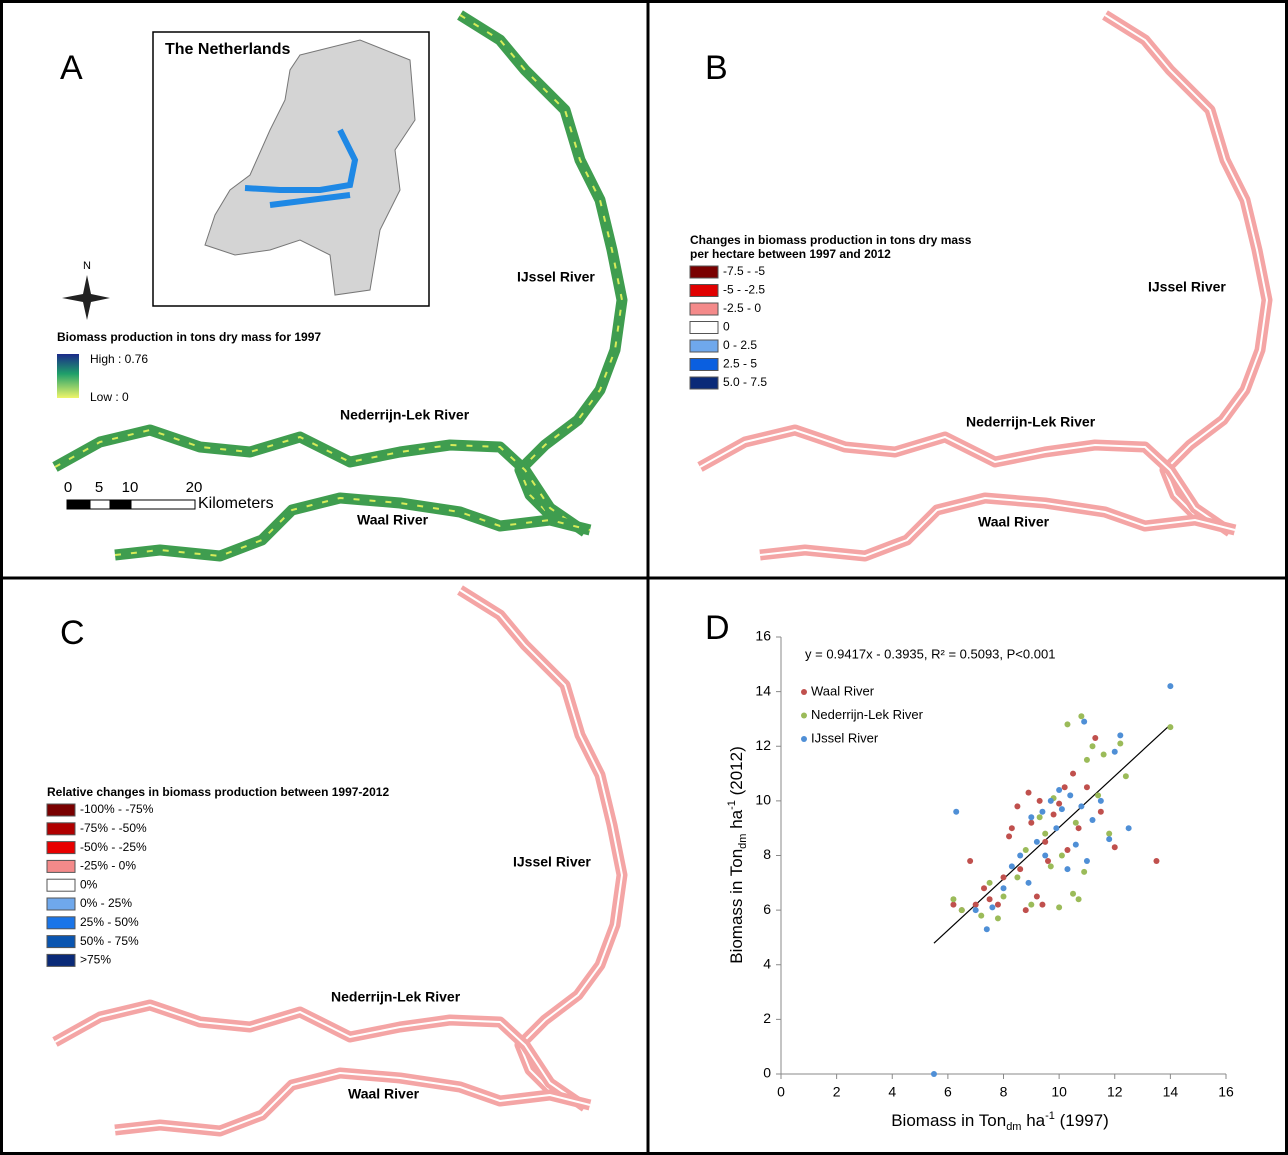 The width and height of the screenshot is (1288, 1155). What do you see at coordinates (1052, 834) in the screenshot?
I see `trendline` at bounding box center [1052, 834].